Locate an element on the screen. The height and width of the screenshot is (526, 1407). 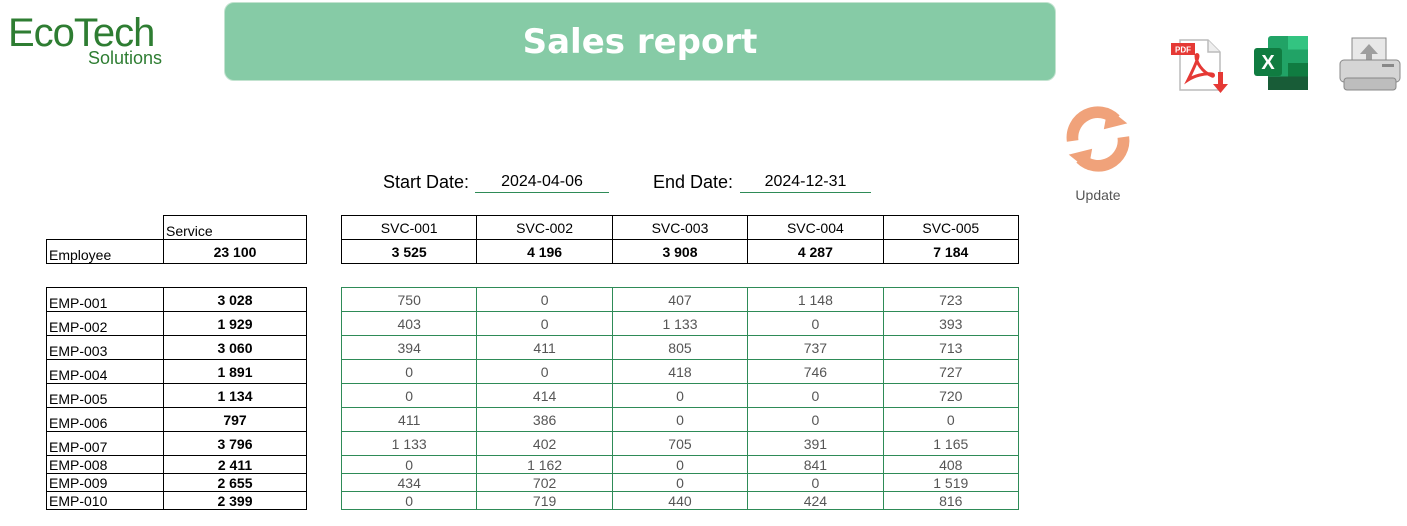
sales-cell: 723 is located at coordinates (951, 299).